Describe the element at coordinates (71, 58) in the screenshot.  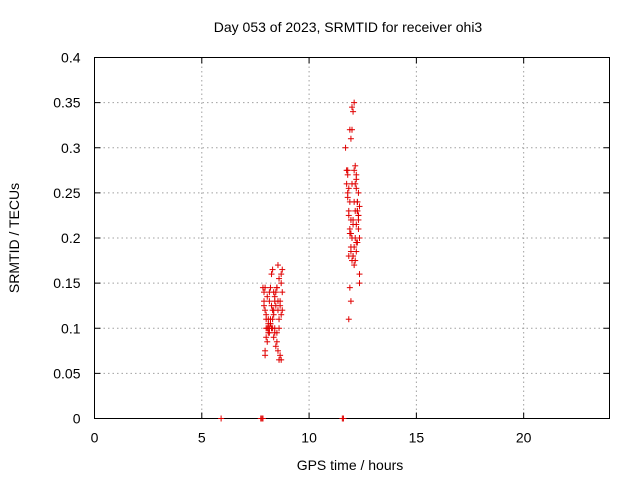
I see `y-tick-label: 0.4` at that location.